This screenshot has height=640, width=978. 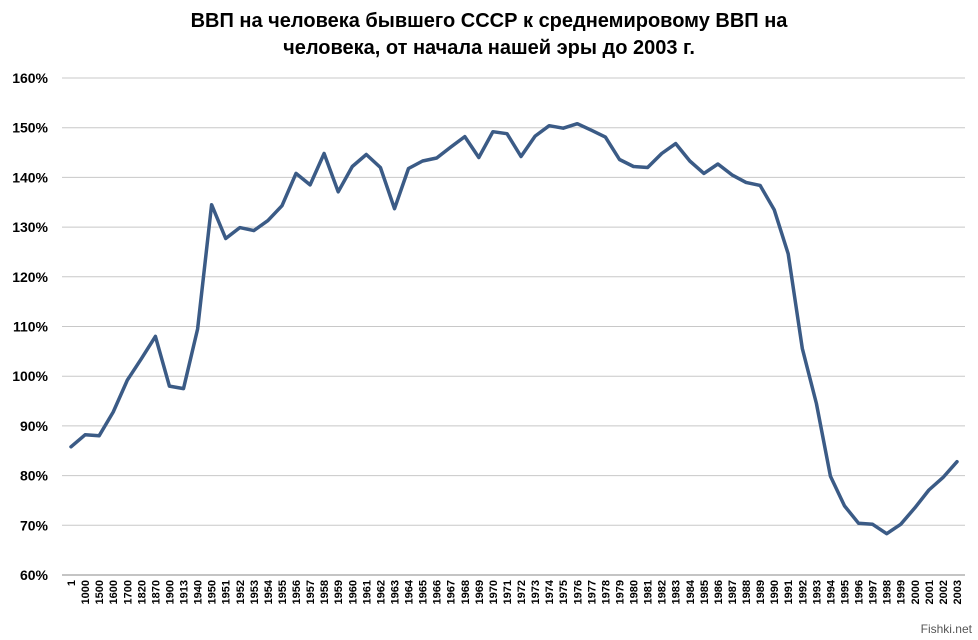 What do you see at coordinates (916, 592) in the screenshot?
I see `x-tick-label: 2000` at bounding box center [916, 592].